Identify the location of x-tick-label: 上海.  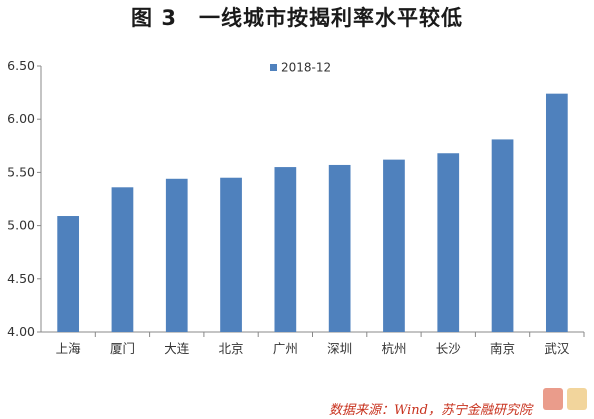
(69, 348).